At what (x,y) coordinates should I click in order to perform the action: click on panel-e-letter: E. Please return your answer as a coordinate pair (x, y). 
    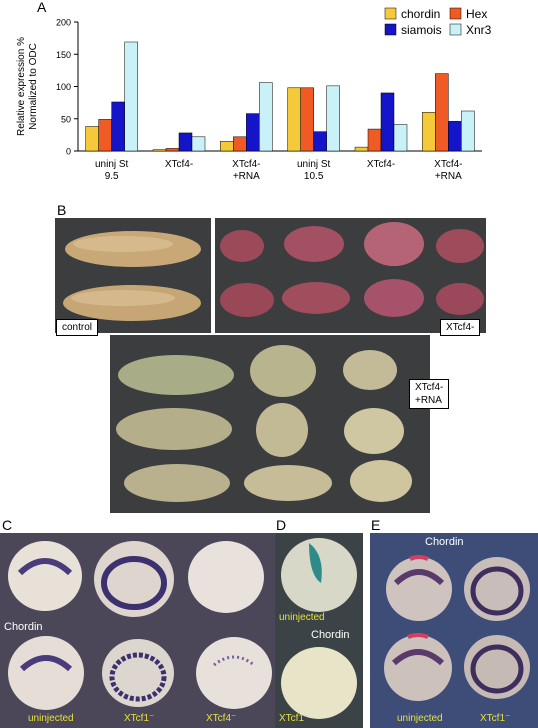
    Looking at the image, I should click on (376, 525).